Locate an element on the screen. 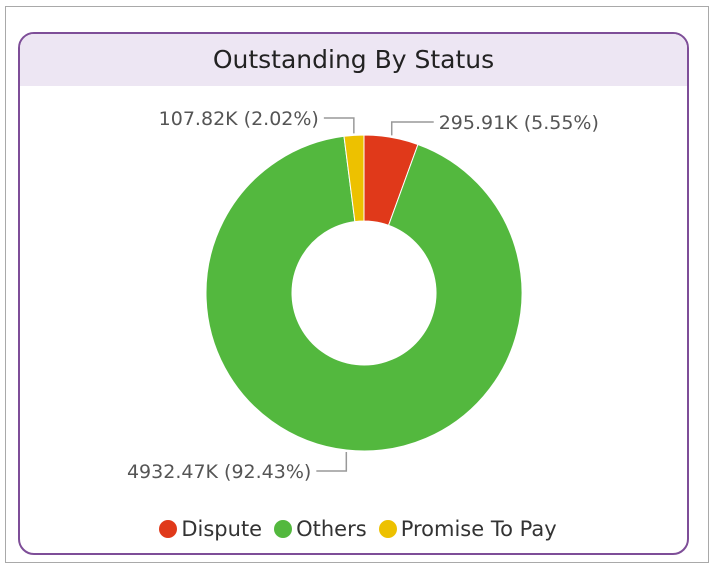 This screenshot has height=570, width=716. data-label-promise-to-pay: 107.82K (2.02%) is located at coordinates (239, 119).